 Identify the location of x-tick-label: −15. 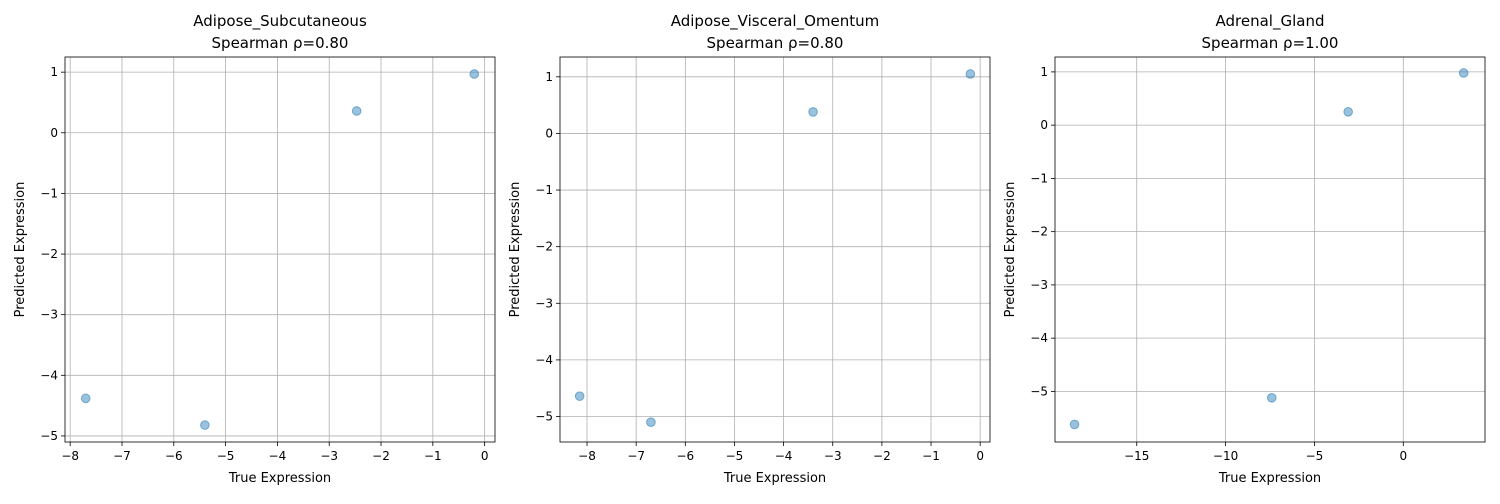
(1136, 456).